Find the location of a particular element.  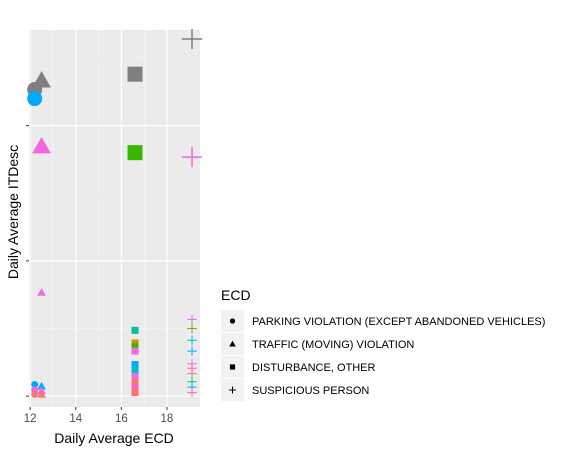

legend-key-square is located at coordinates (232, 367).